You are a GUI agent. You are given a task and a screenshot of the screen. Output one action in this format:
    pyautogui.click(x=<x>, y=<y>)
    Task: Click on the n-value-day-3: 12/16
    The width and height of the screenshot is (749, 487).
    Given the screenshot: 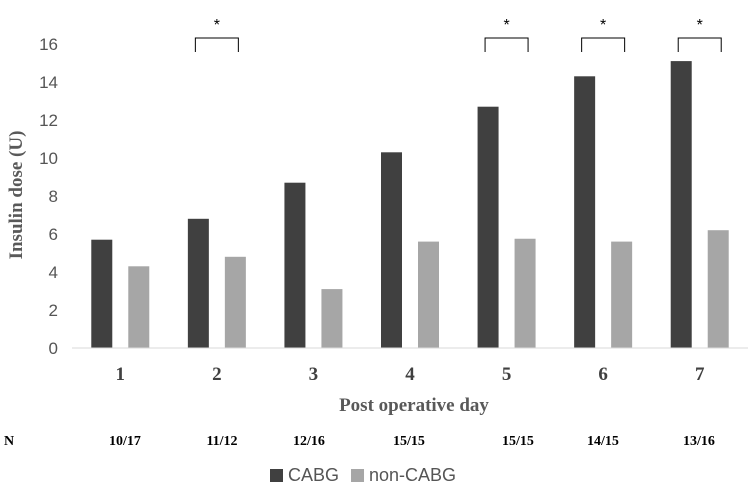 What is the action you would take?
    pyautogui.click(x=309, y=441)
    